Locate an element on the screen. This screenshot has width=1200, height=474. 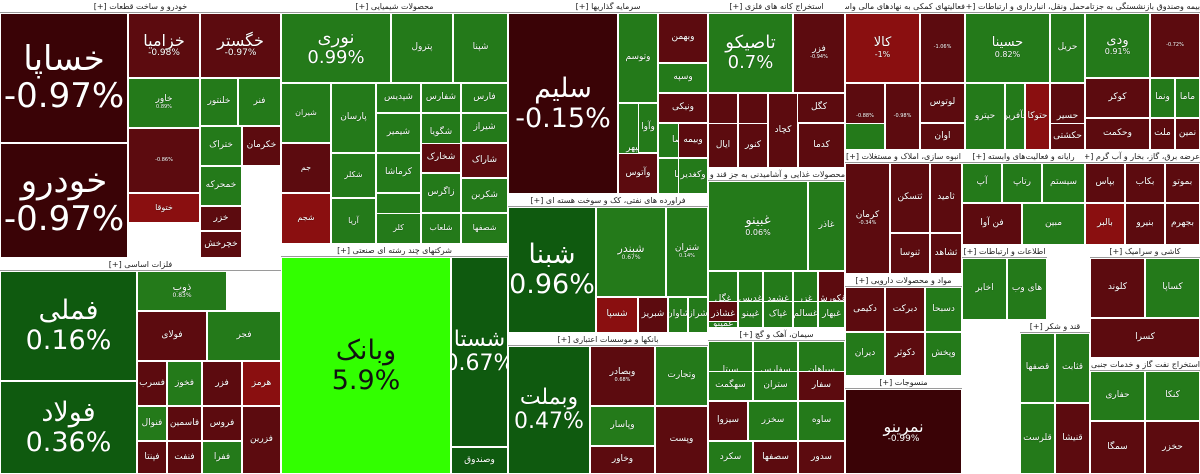
sector-title: فلزات اساسی [+] is located at coordinates (140, 264).